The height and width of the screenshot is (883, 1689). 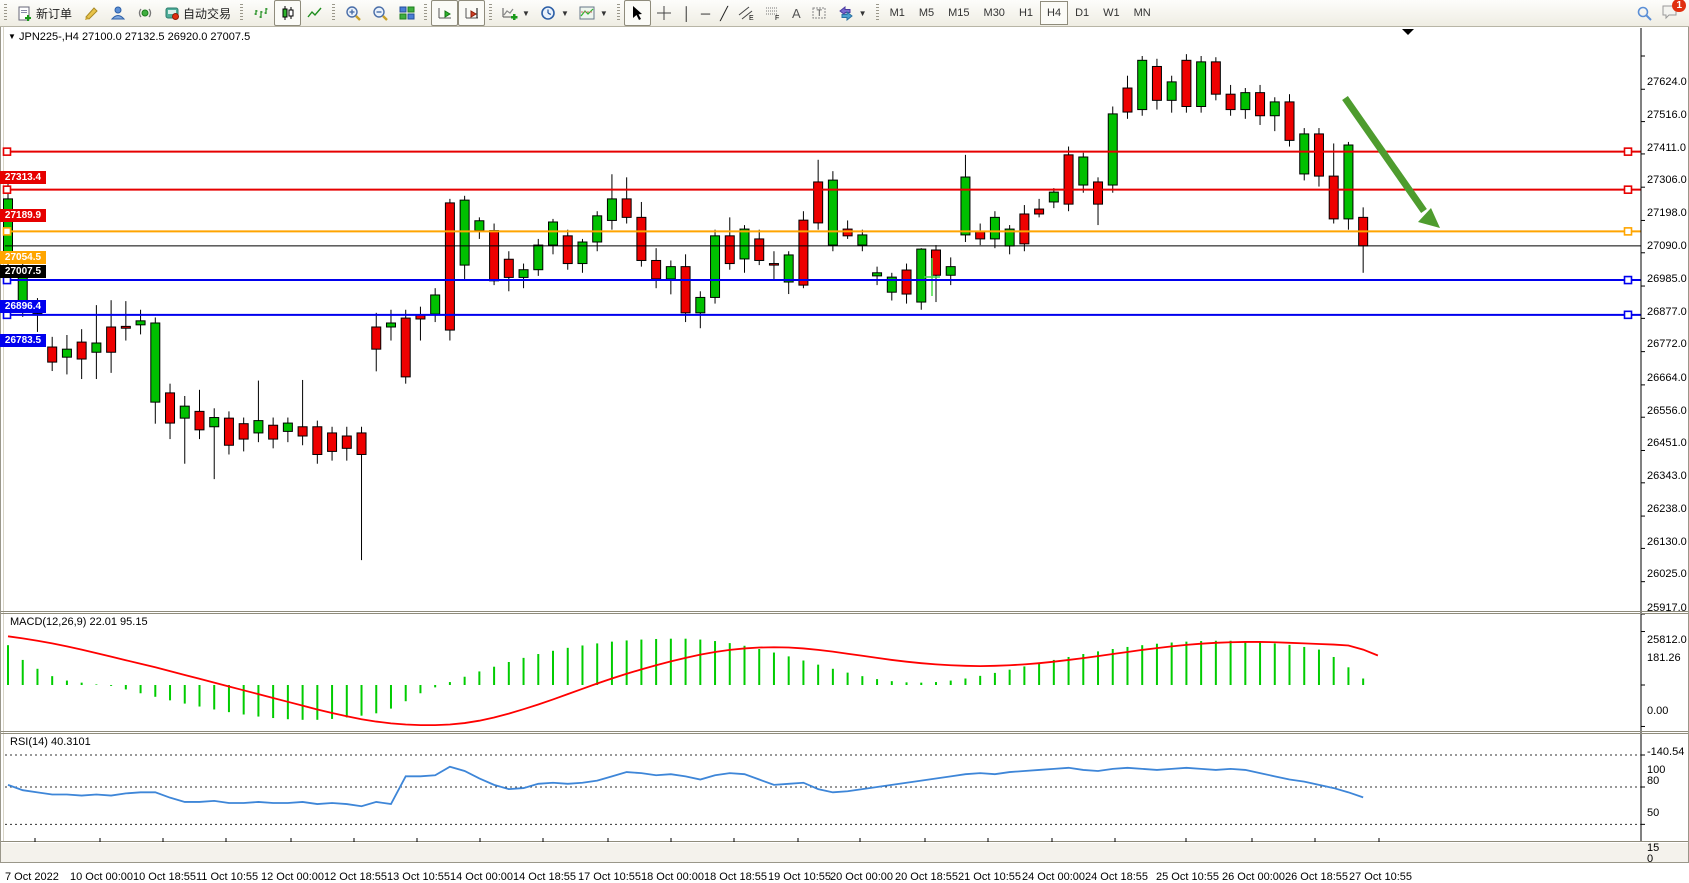 What do you see at coordinates (406, 13) in the screenshot?
I see `tile-windows-button` at bounding box center [406, 13].